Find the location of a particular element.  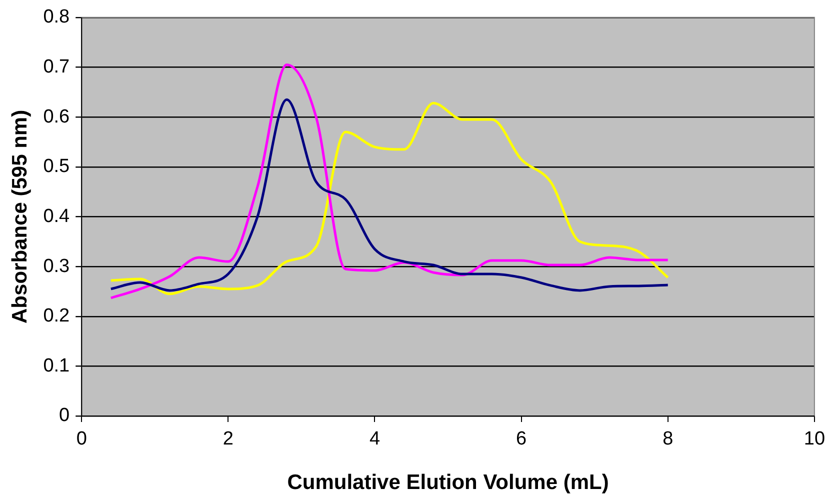

x-tick-label: 10 is located at coordinates (815, 439).